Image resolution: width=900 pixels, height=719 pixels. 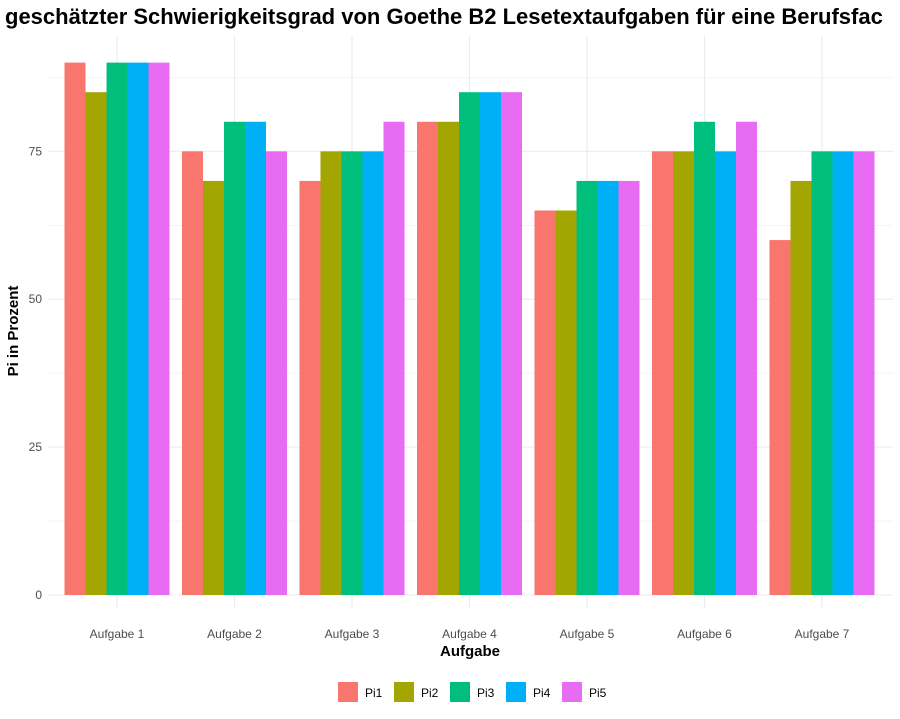 I want to click on legend-swatch-pi3, so click(x=460, y=692).